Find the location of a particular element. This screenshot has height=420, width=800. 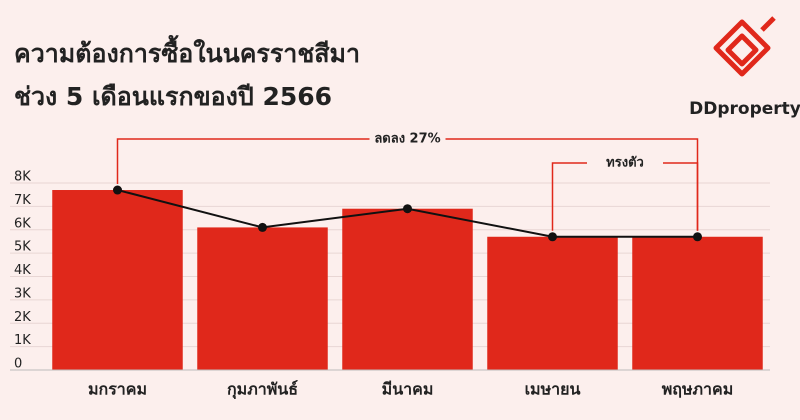

y-tick-label: 5K is located at coordinates (22, 247).